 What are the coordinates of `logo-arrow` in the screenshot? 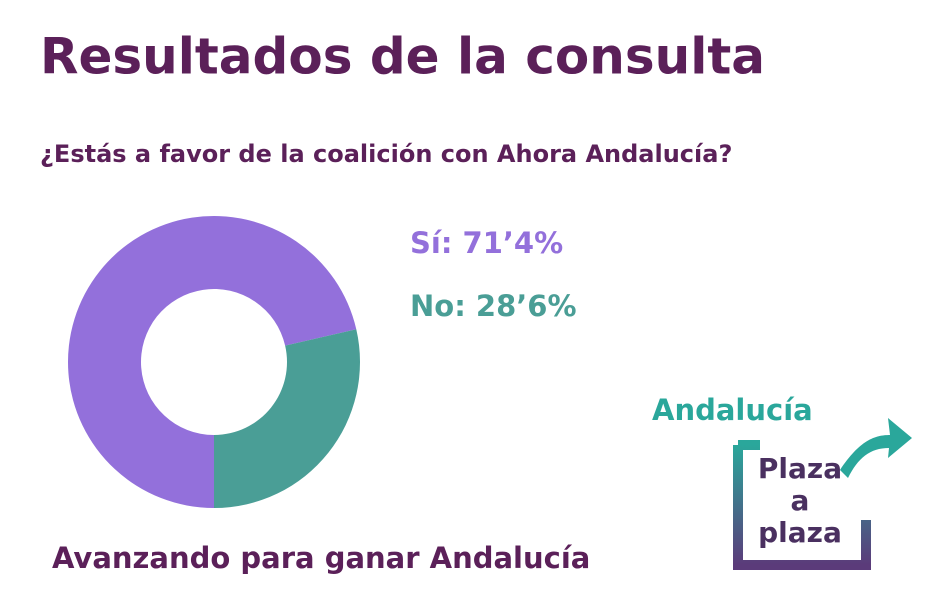 It's located at (876, 448).